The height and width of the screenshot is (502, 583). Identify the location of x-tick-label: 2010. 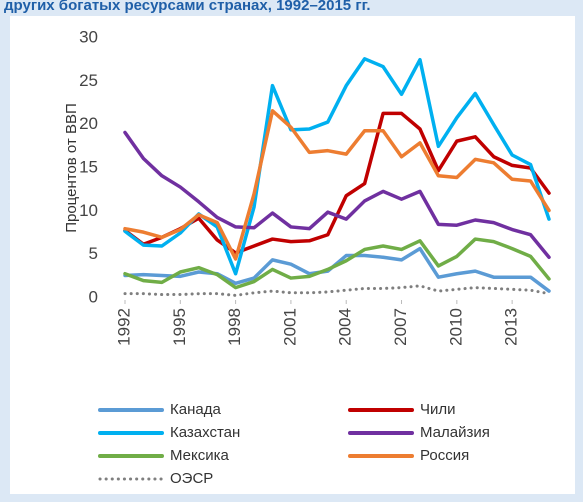
(455, 327).